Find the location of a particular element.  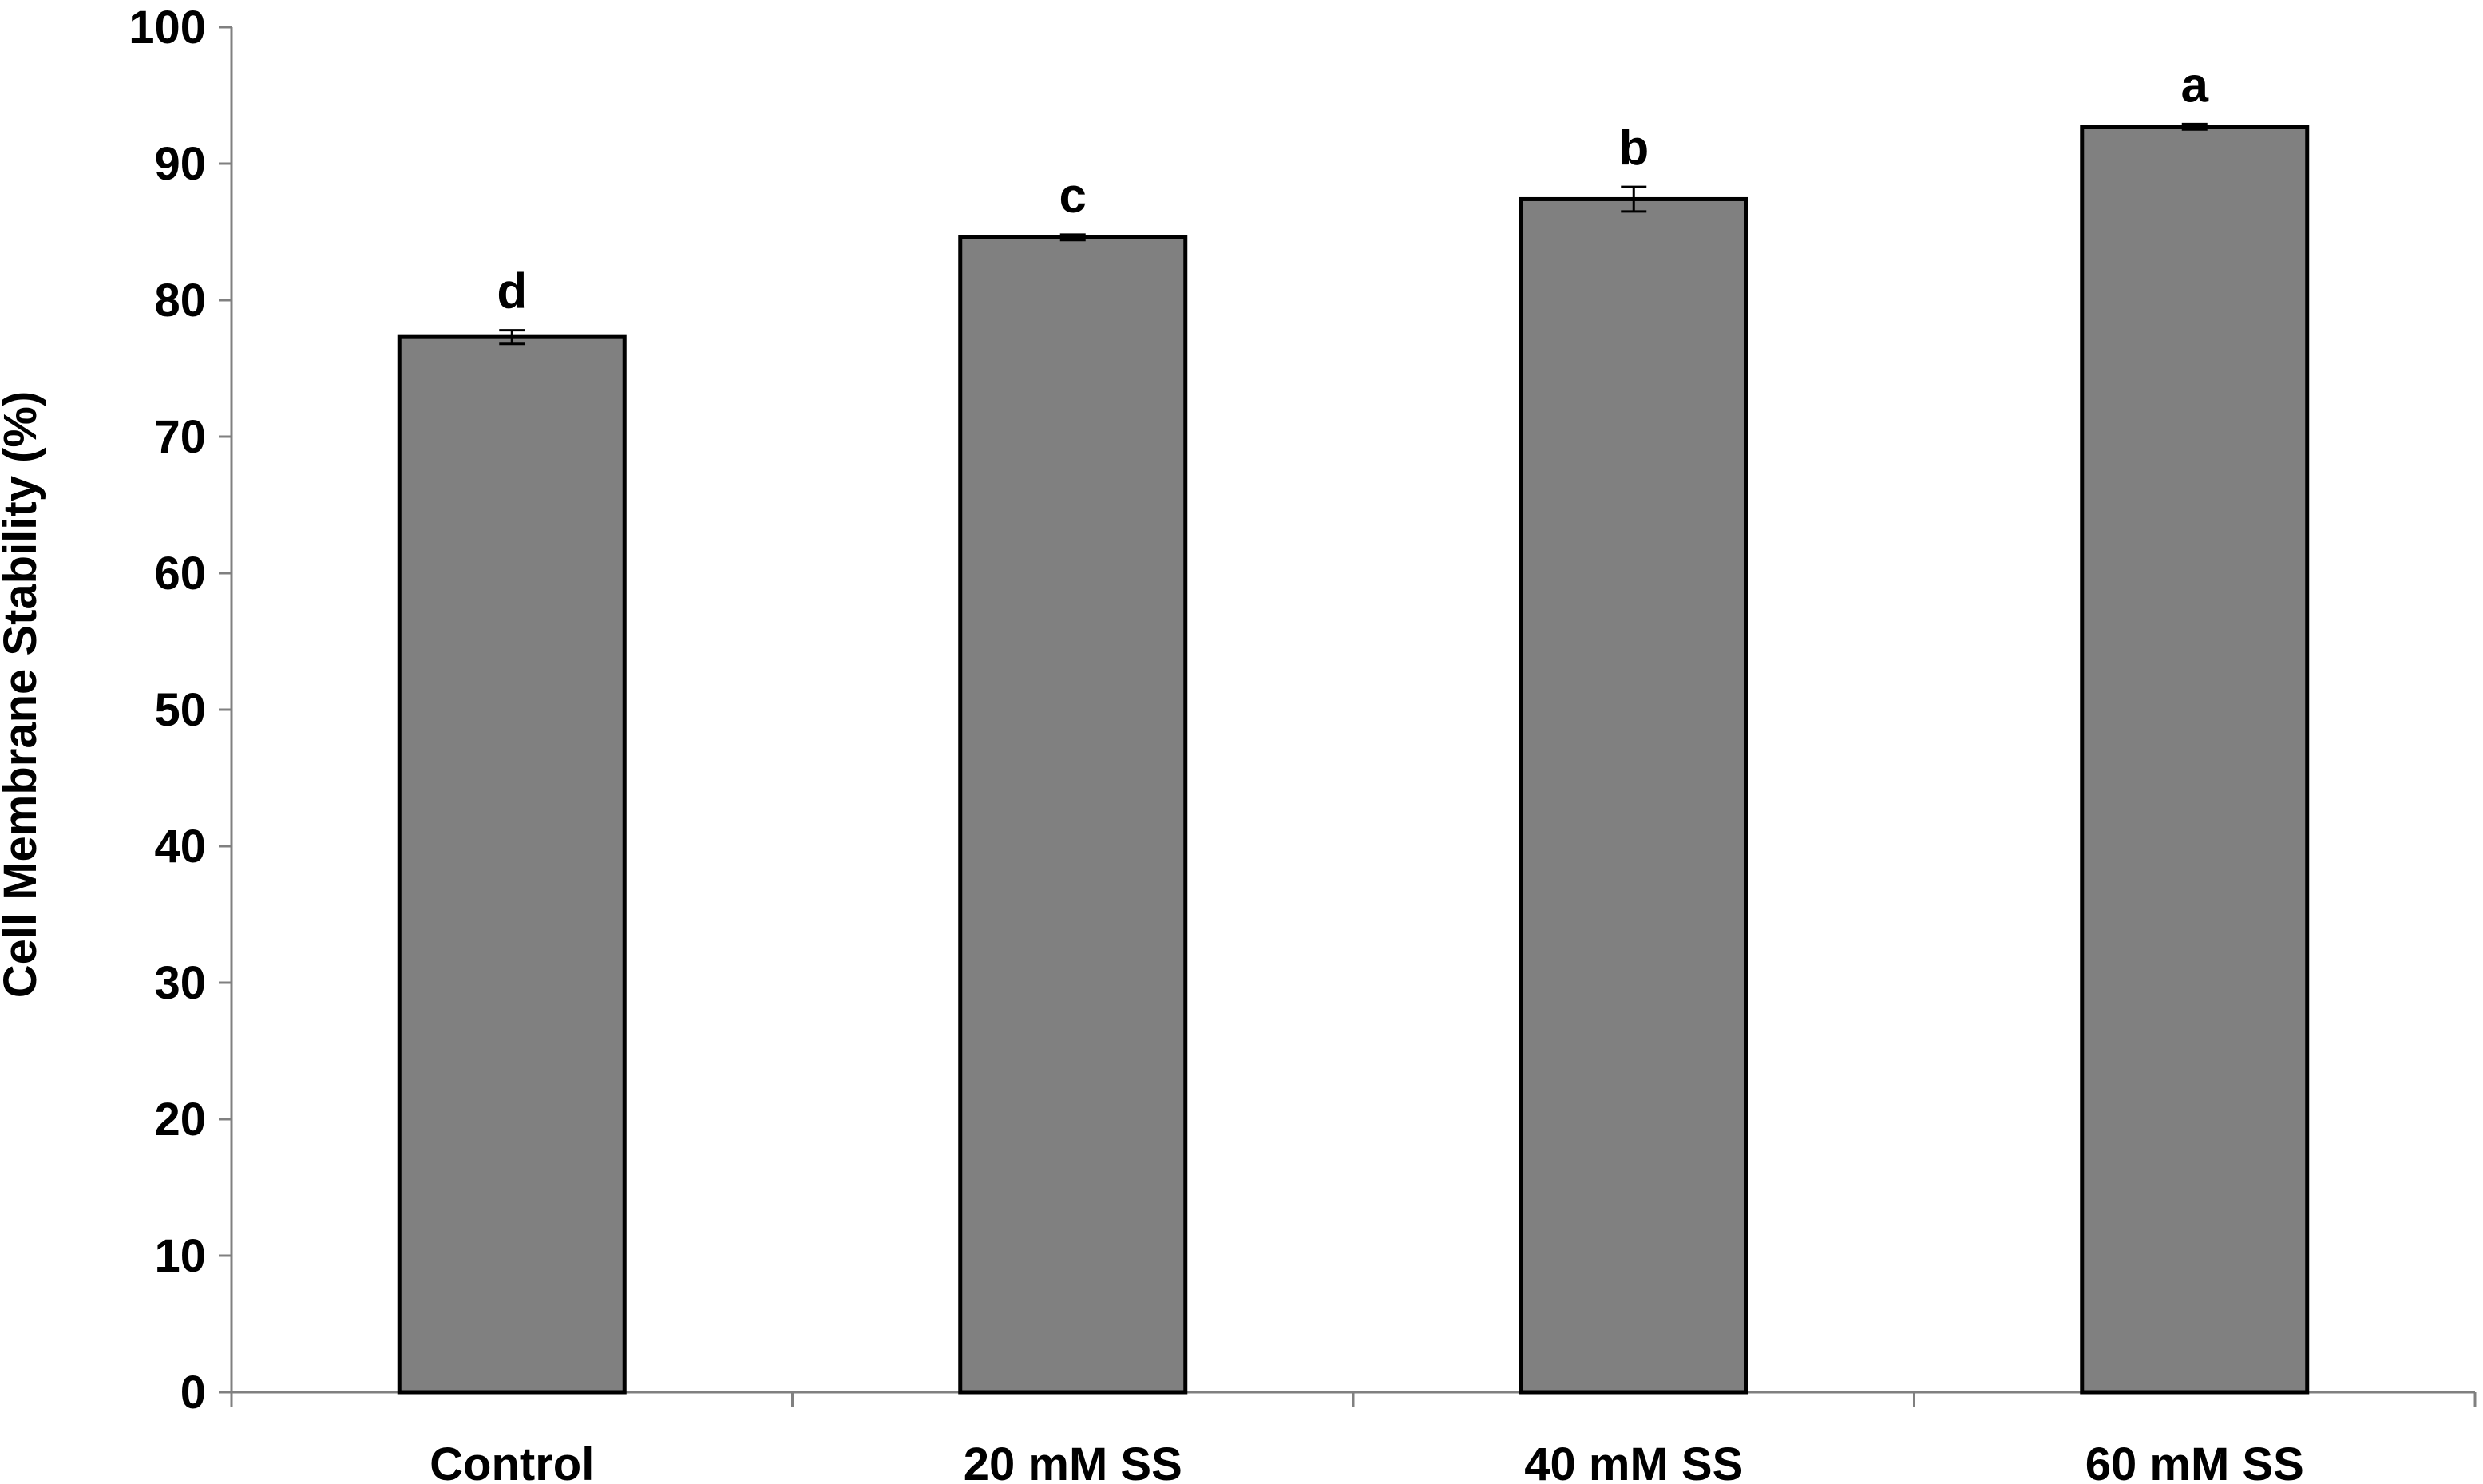

y-tick-label: 90 is located at coordinates (180, 164).